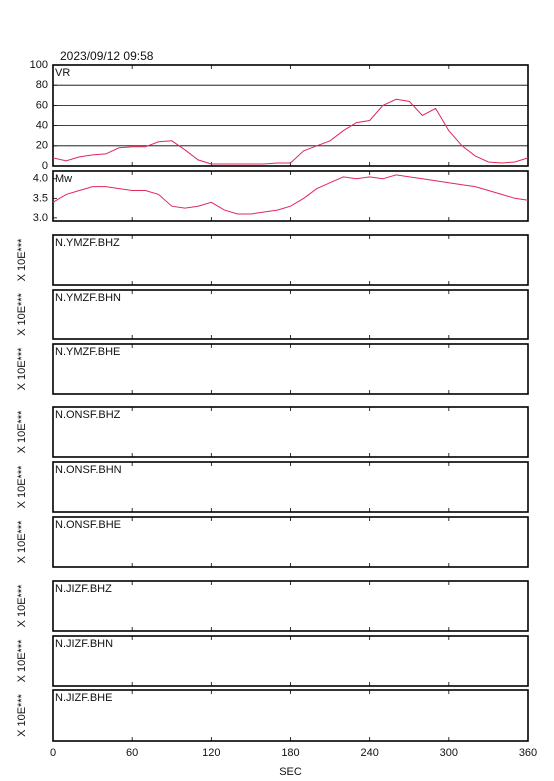 The image size is (554, 781). Describe the element at coordinates (40, 198) in the screenshot. I see `y-tick-label: 3.5` at that location.